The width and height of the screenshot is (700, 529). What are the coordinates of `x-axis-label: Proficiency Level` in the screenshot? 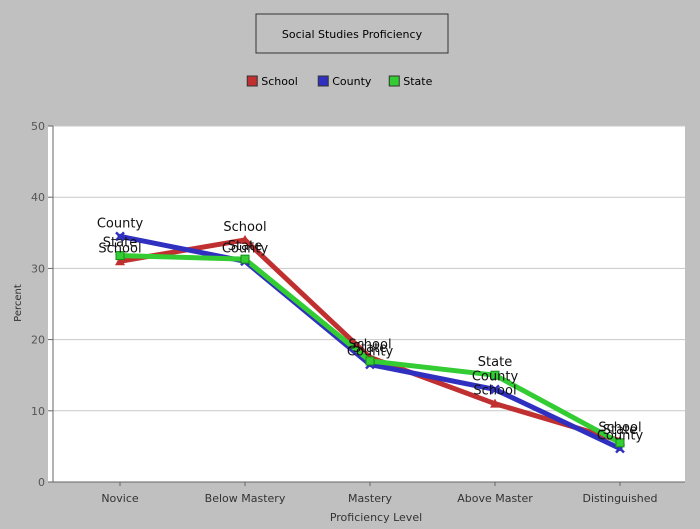 It's located at (376, 517).